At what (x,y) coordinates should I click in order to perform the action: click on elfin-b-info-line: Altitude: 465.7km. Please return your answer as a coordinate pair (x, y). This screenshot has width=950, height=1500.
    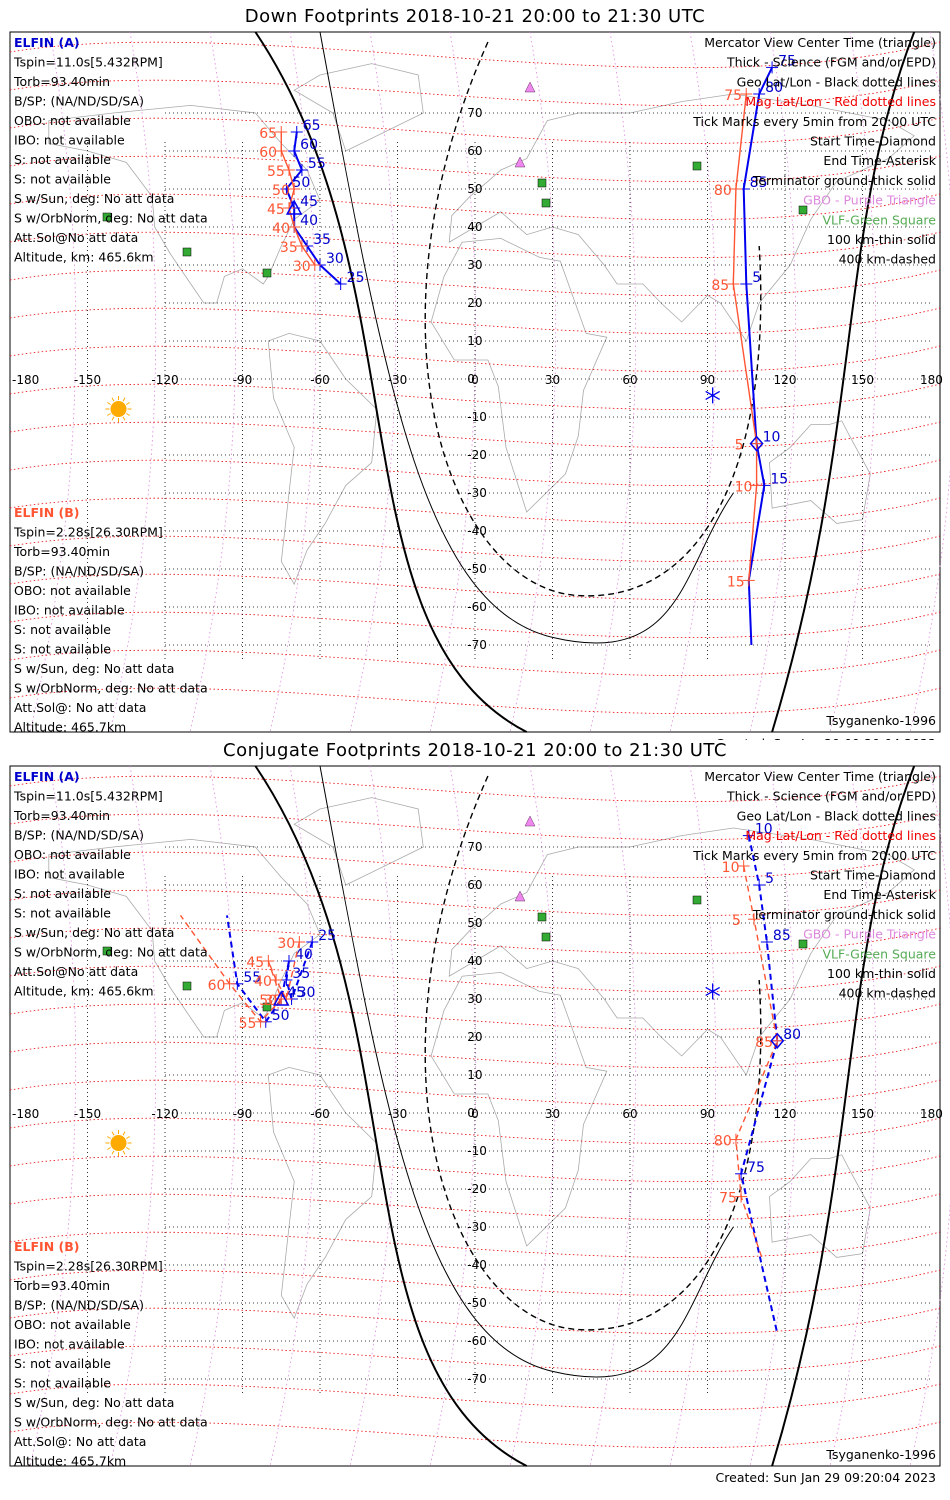
    Looking at the image, I should click on (70, 727).